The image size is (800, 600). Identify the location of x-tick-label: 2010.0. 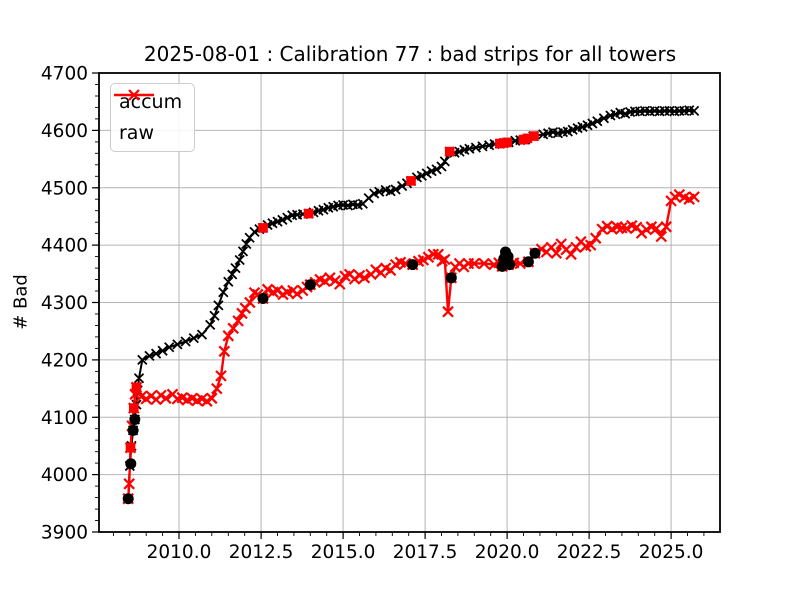
(179, 552).